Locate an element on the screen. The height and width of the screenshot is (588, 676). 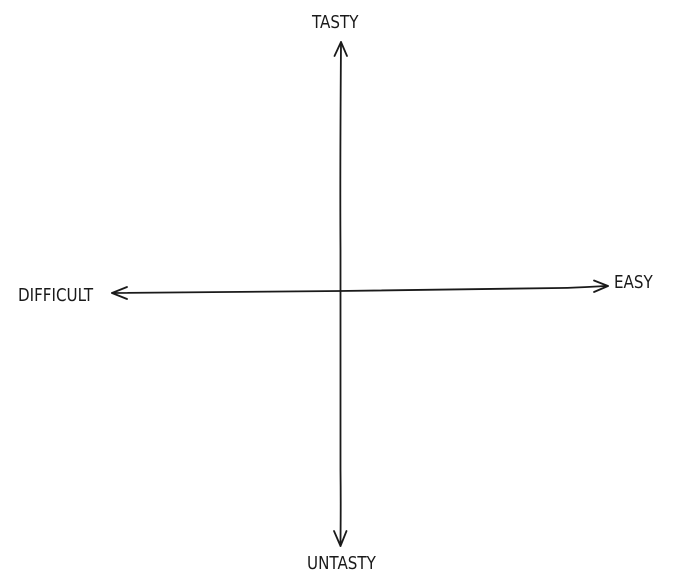
vertical-axis-line is located at coordinates (340, 294).